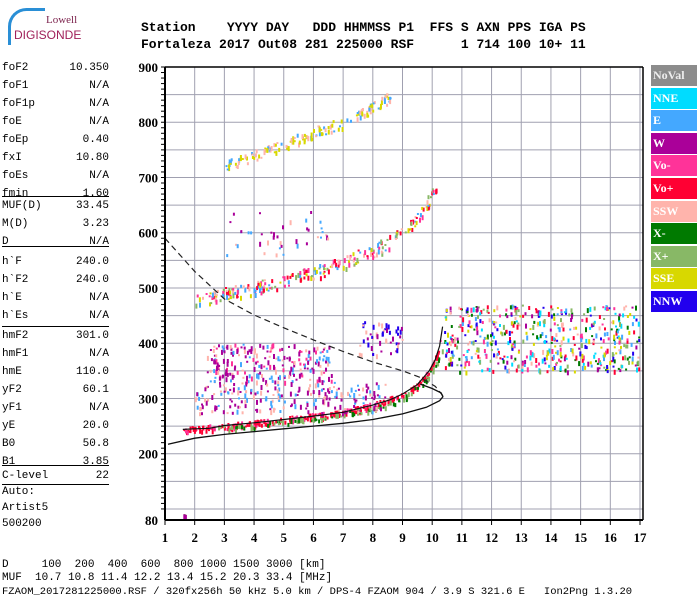  Describe the element at coordinates (55, 477) in the screenshot. I see `param-row-clevel: C-level 22` at that location.